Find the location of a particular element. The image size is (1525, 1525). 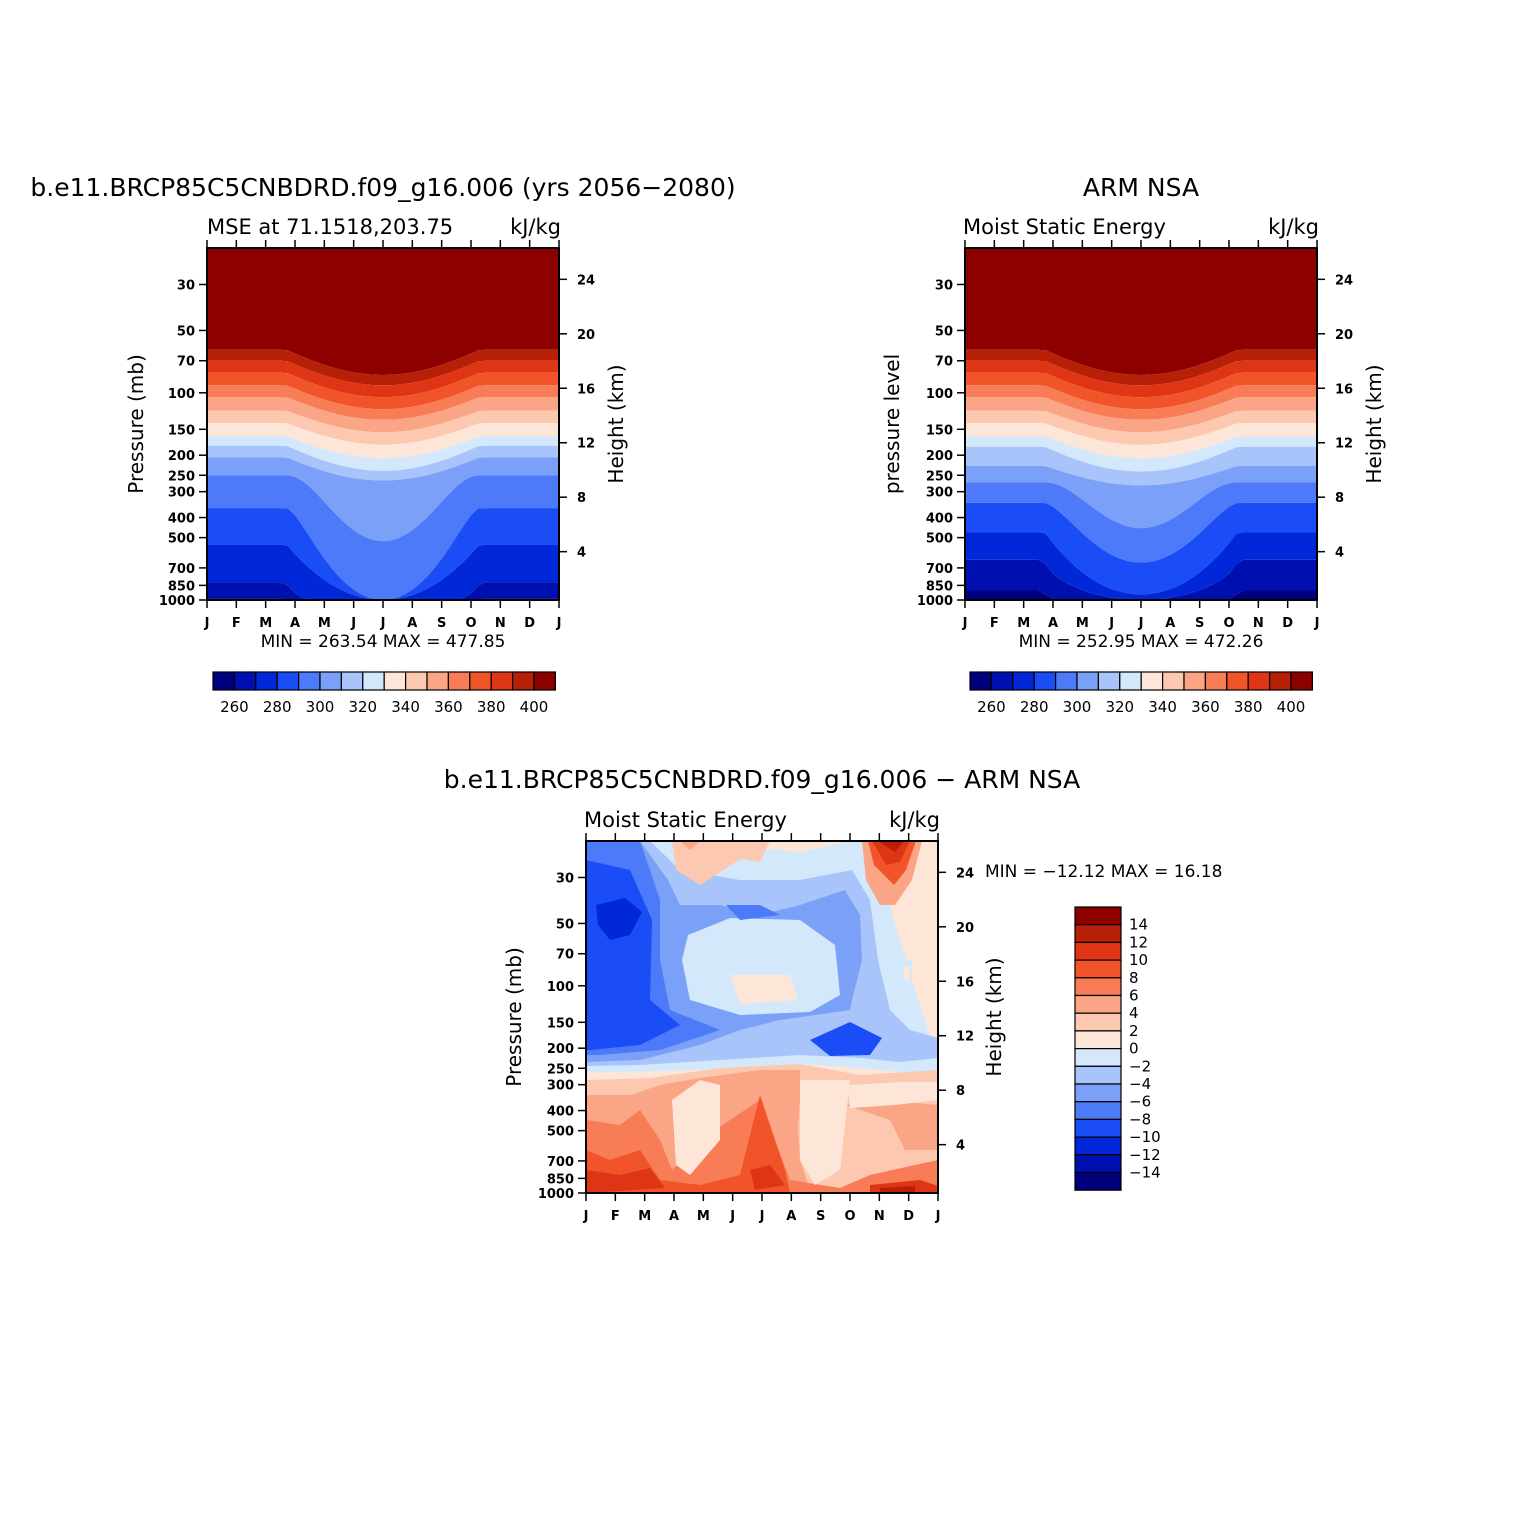

colorbar-label: 360 is located at coordinates (448, 707).